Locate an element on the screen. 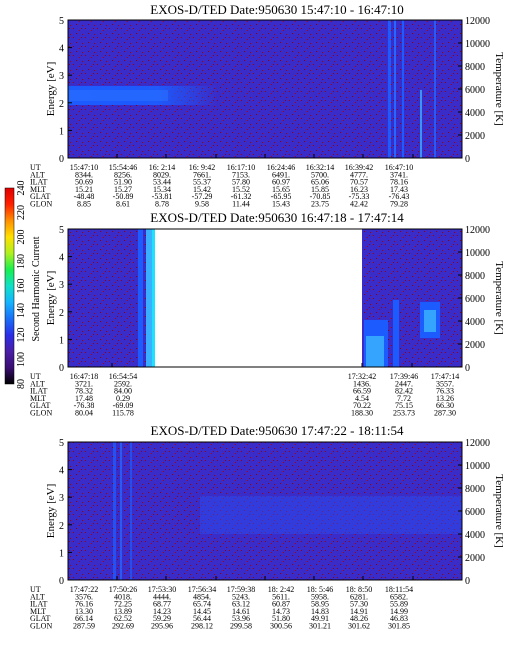 The height and width of the screenshot is (649, 505). colorbar-tick-label: 160 is located at coordinates (21, 286).